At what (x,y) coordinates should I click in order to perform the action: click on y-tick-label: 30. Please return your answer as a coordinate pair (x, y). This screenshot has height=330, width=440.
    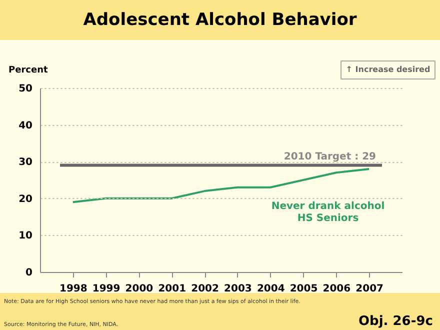
    Looking at the image, I should click on (25, 162).